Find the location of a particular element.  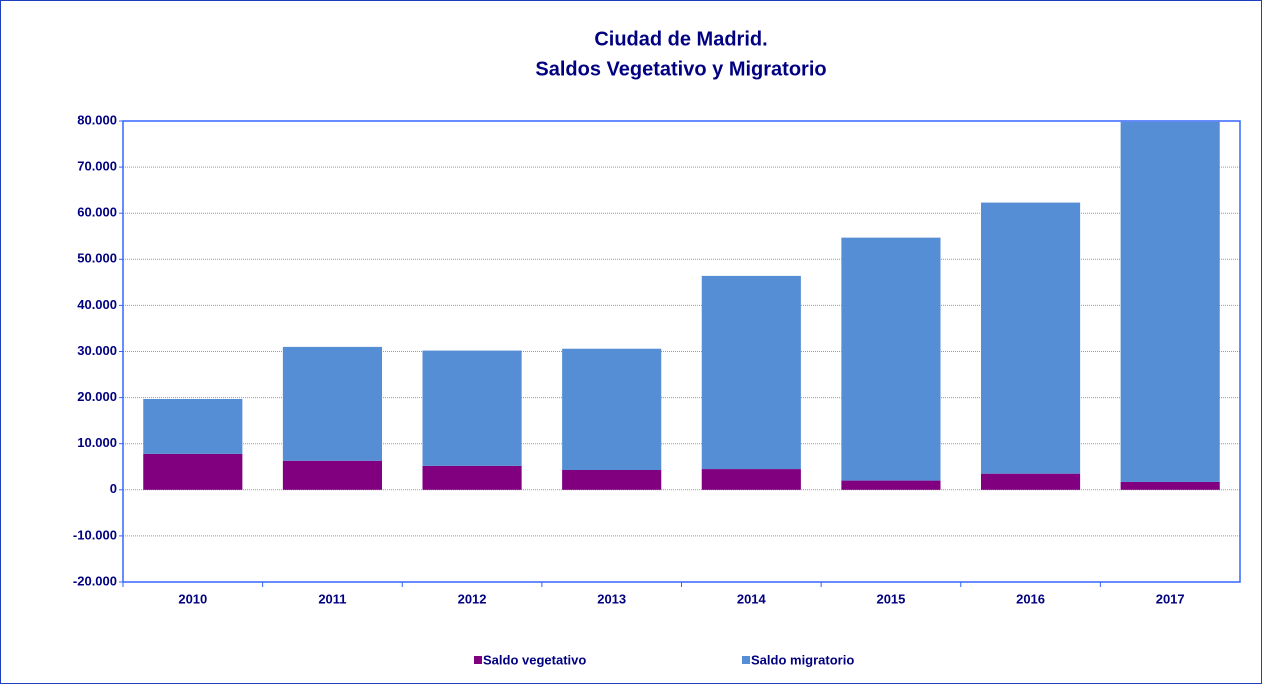

y-tick-label: 0 is located at coordinates (113, 488).